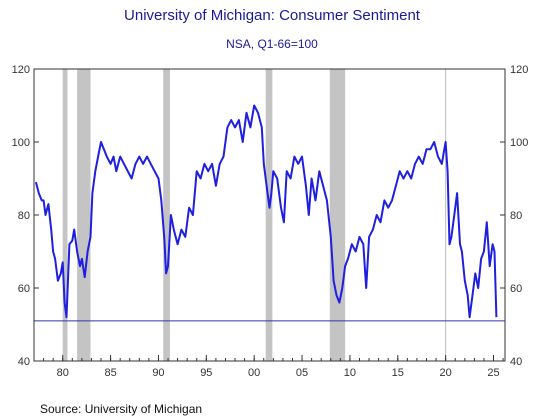  What do you see at coordinates (63, 373) in the screenshot?
I see `x-tick-label: 80` at bounding box center [63, 373].